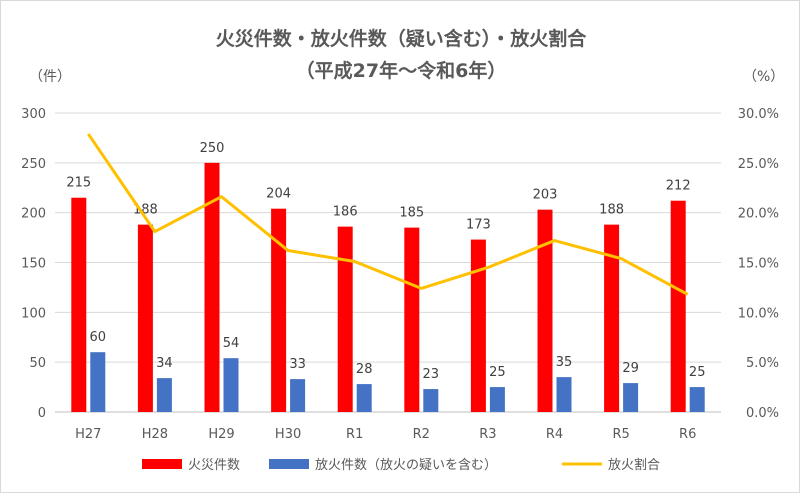 This screenshot has width=800, height=494. What do you see at coordinates (364, 369) in the screenshot?
I see `arson-count-data-label: 28` at bounding box center [364, 369].